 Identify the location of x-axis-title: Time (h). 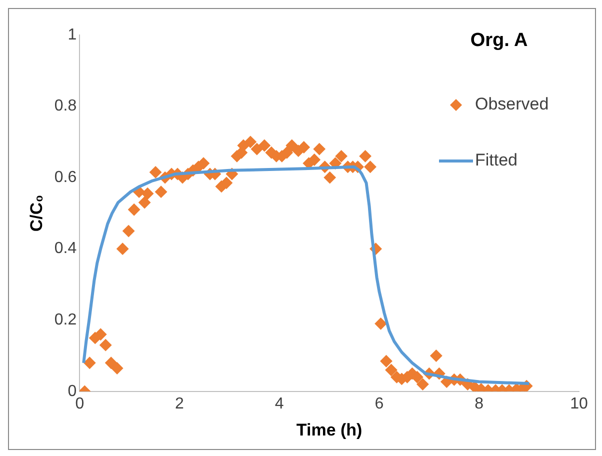
(329, 430).